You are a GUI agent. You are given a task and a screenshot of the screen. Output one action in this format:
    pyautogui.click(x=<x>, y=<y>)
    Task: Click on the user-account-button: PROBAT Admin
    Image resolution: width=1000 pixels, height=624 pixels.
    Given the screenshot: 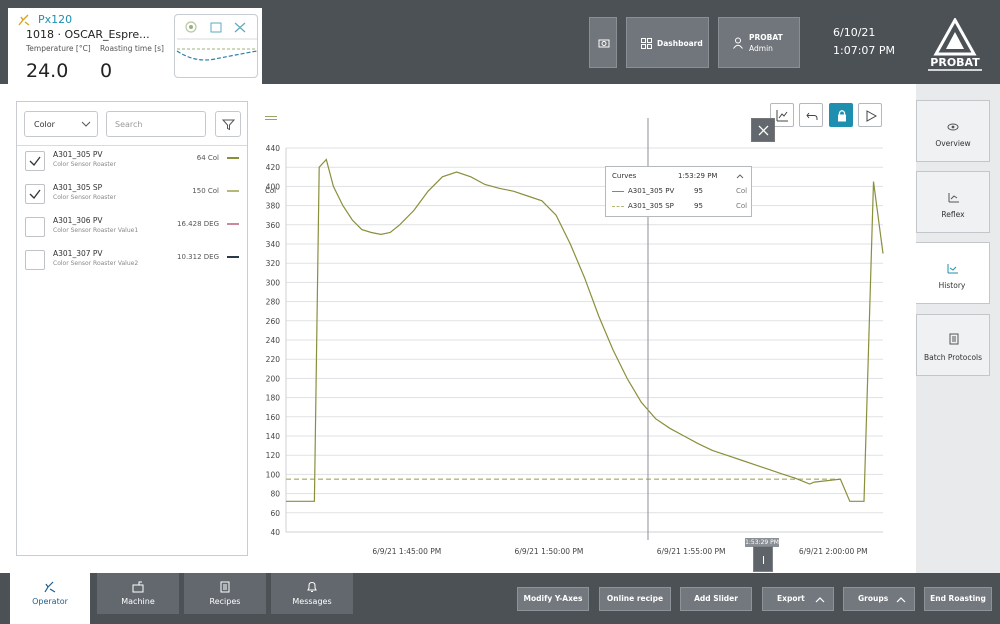 What is the action you would take?
    pyautogui.click(x=759, y=42)
    